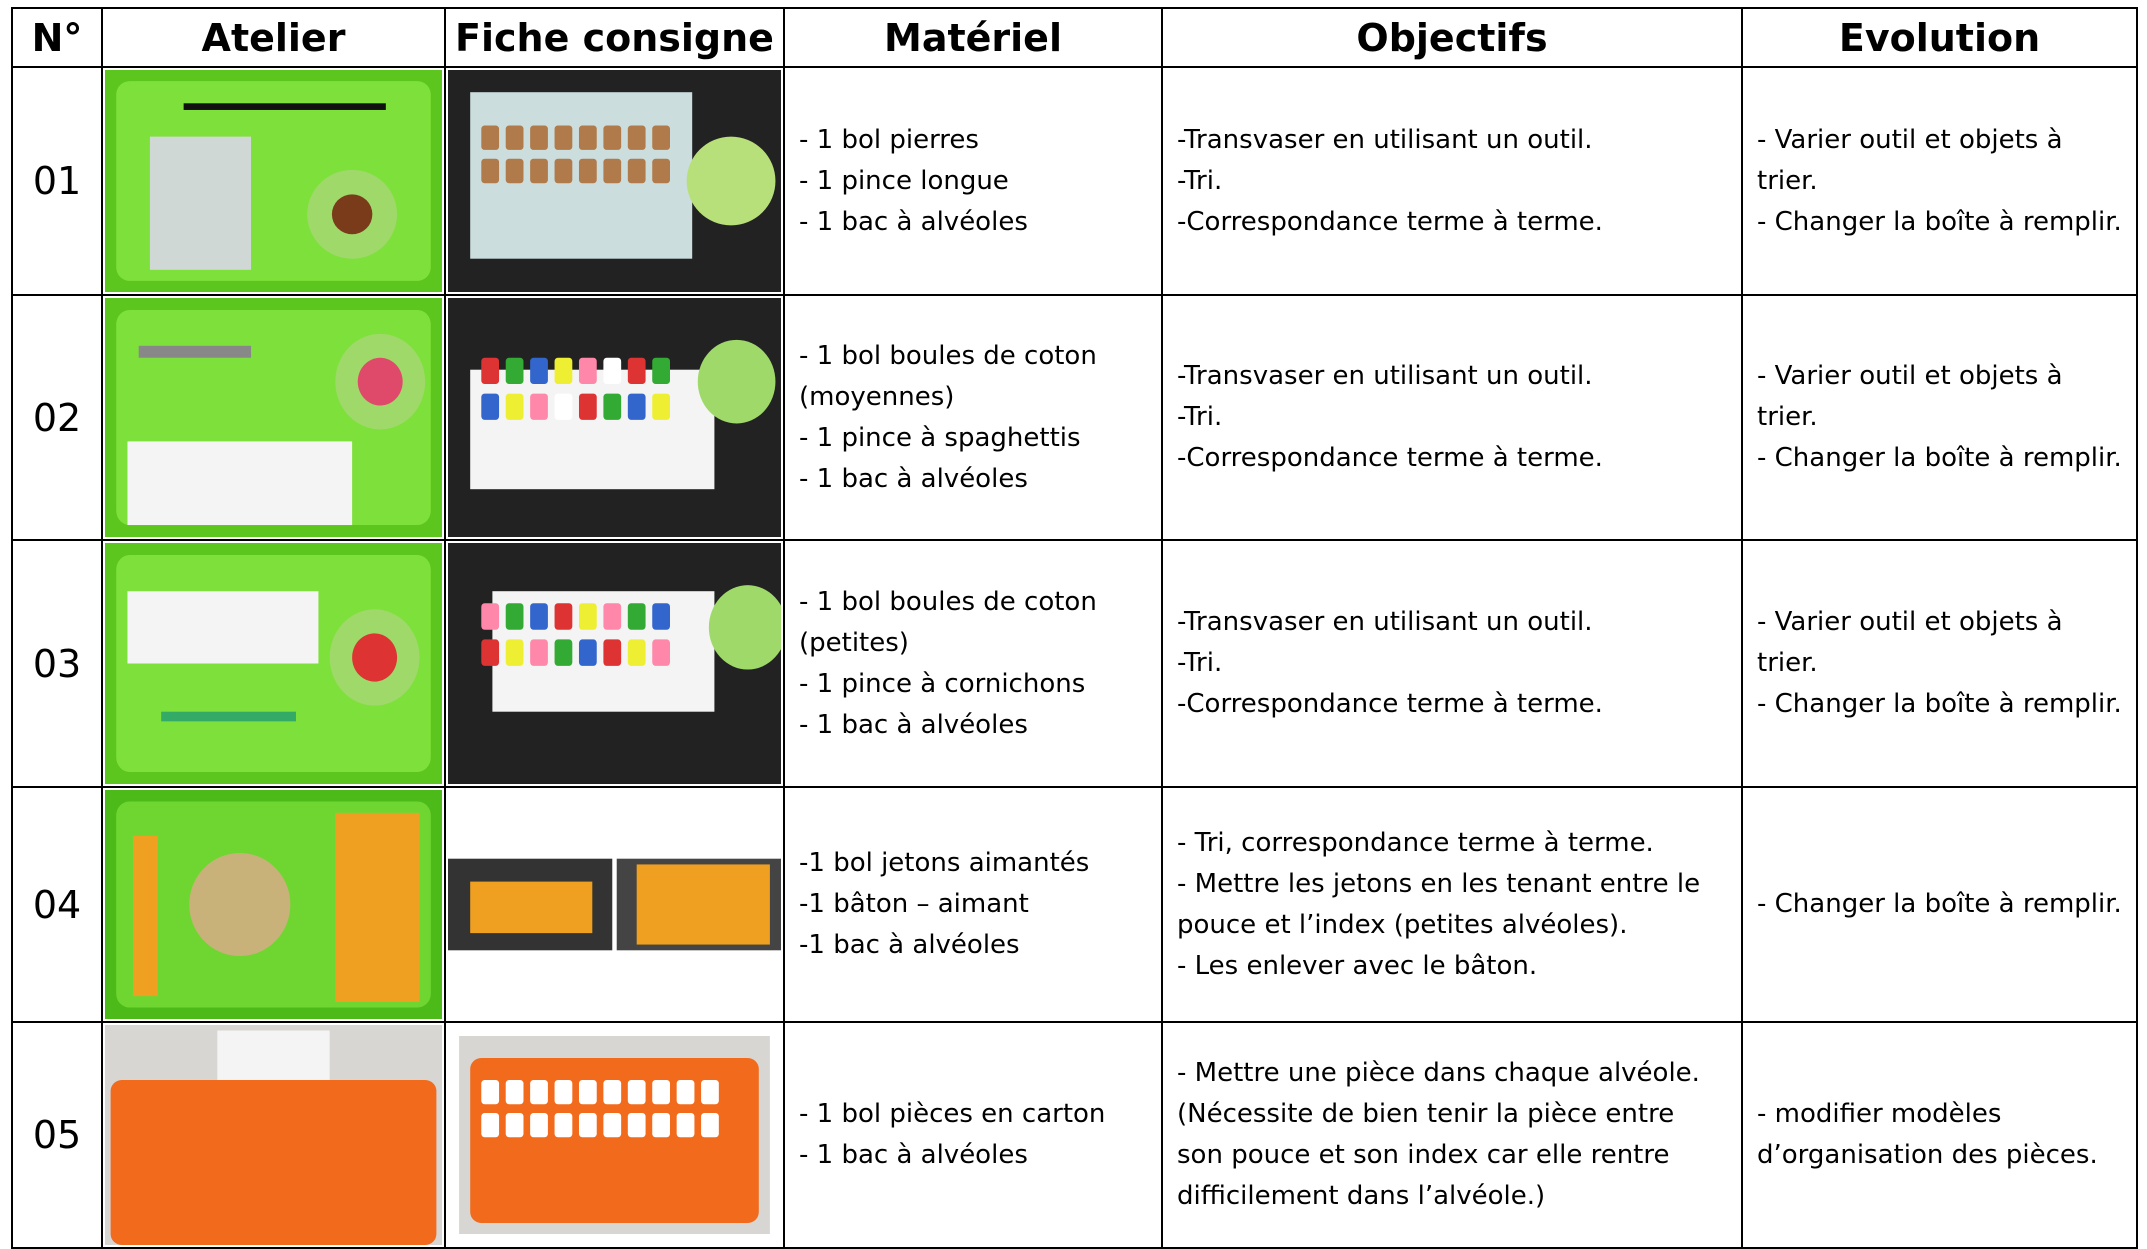 Image resolution: width=2147 pixels, height=1249 pixels. Describe the element at coordinates (914, 904) in the screenshot. I see `materiel-line: -1 bâton – aimant` at that location.